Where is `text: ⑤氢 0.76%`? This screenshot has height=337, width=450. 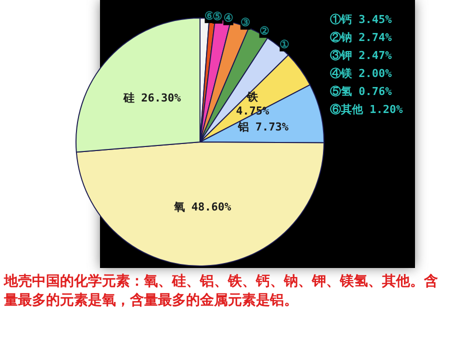 text: ⑤氢 0.76% is located at coordinates (361, 91).